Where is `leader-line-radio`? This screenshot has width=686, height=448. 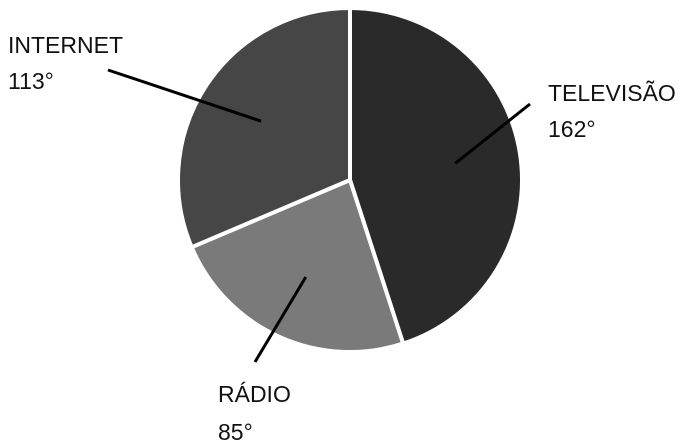
leader-line-radio is located at coordinates (280, 319).